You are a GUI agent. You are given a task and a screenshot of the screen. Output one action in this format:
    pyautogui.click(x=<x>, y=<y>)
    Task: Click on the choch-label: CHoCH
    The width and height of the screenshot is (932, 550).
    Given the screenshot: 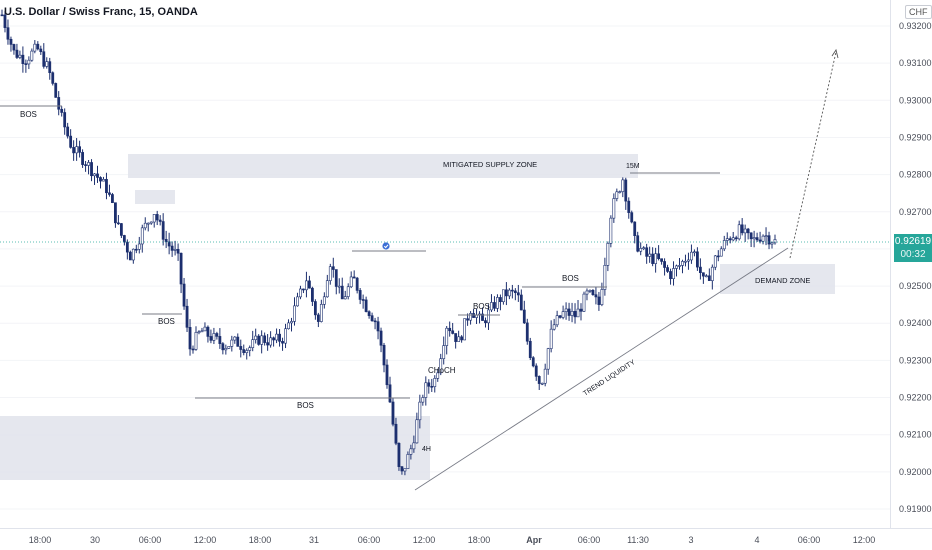 What is the action you would take?
    pyautogui.click(x=442, y=370)
    